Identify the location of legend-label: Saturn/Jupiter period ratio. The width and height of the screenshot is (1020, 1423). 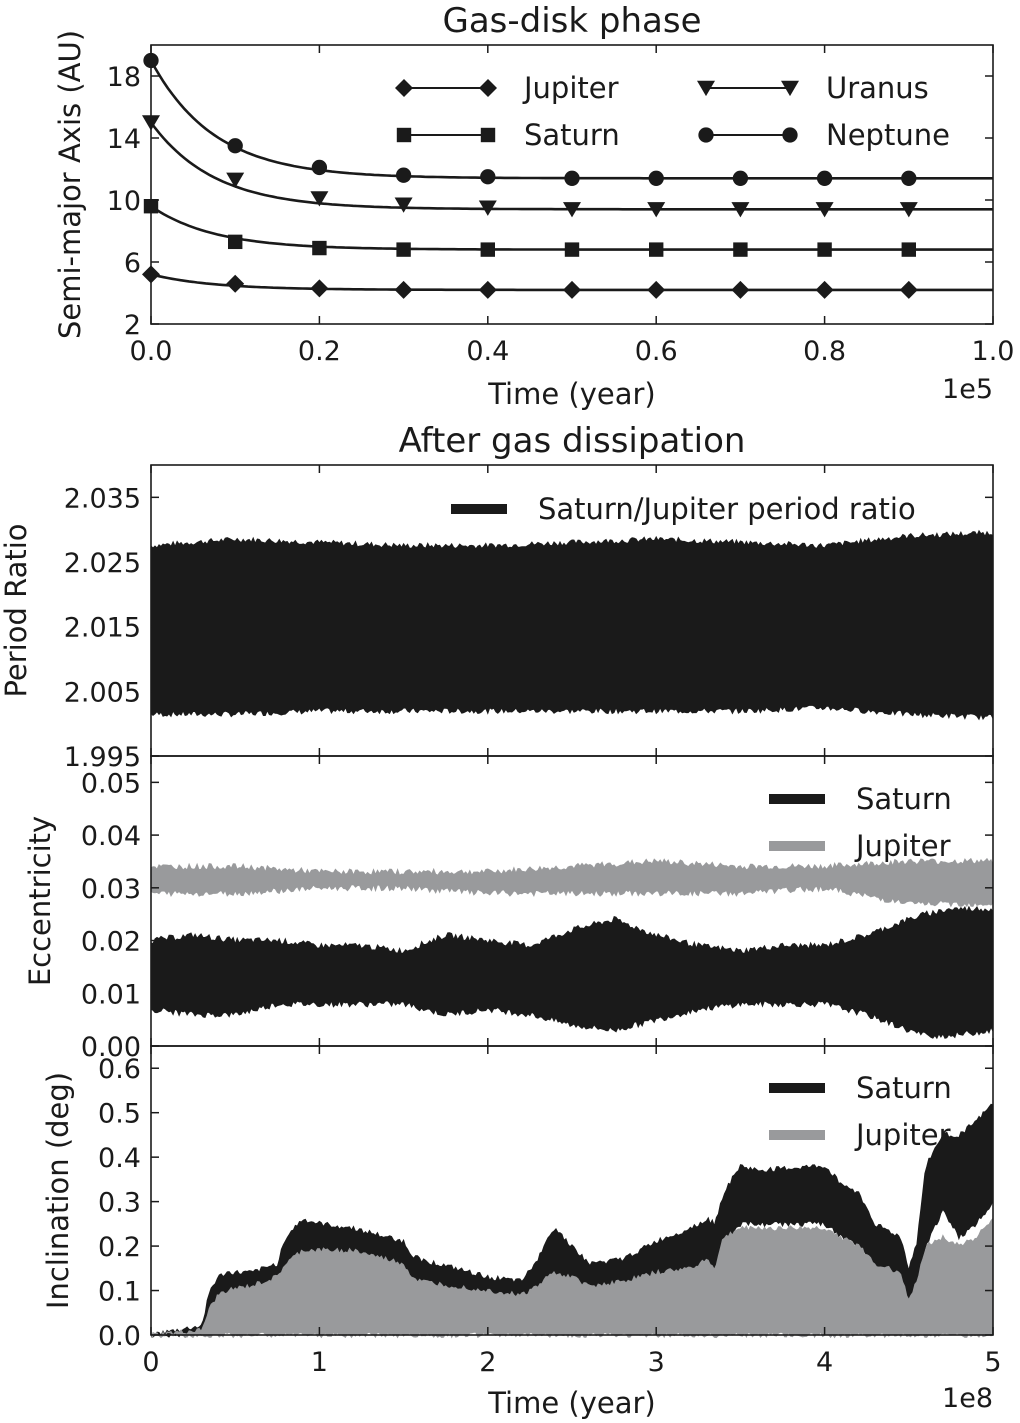
(727, 509).